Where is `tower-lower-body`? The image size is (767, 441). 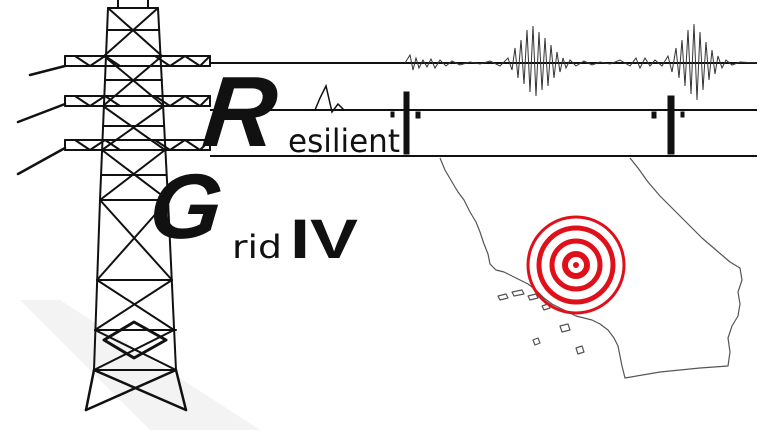 tower-lower-body is located at coordinates (135, 285).